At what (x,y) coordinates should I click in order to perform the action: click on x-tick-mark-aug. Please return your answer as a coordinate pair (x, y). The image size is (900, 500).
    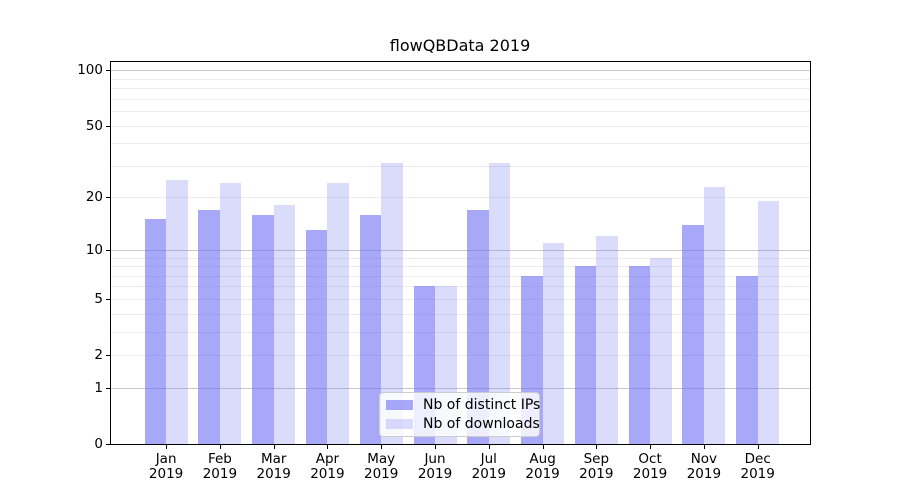
    Looking at the image, I should click on (543, 447).